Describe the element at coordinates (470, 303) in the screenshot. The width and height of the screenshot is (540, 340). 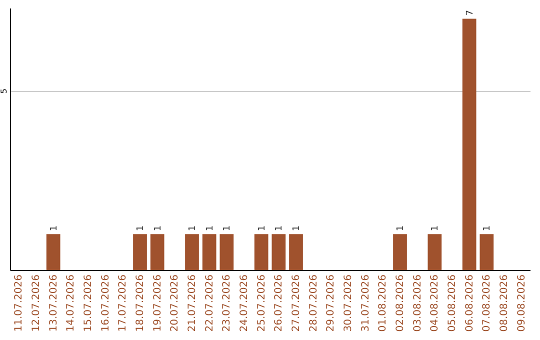
I see `x-tick-label: 06.08.2026` at that location.